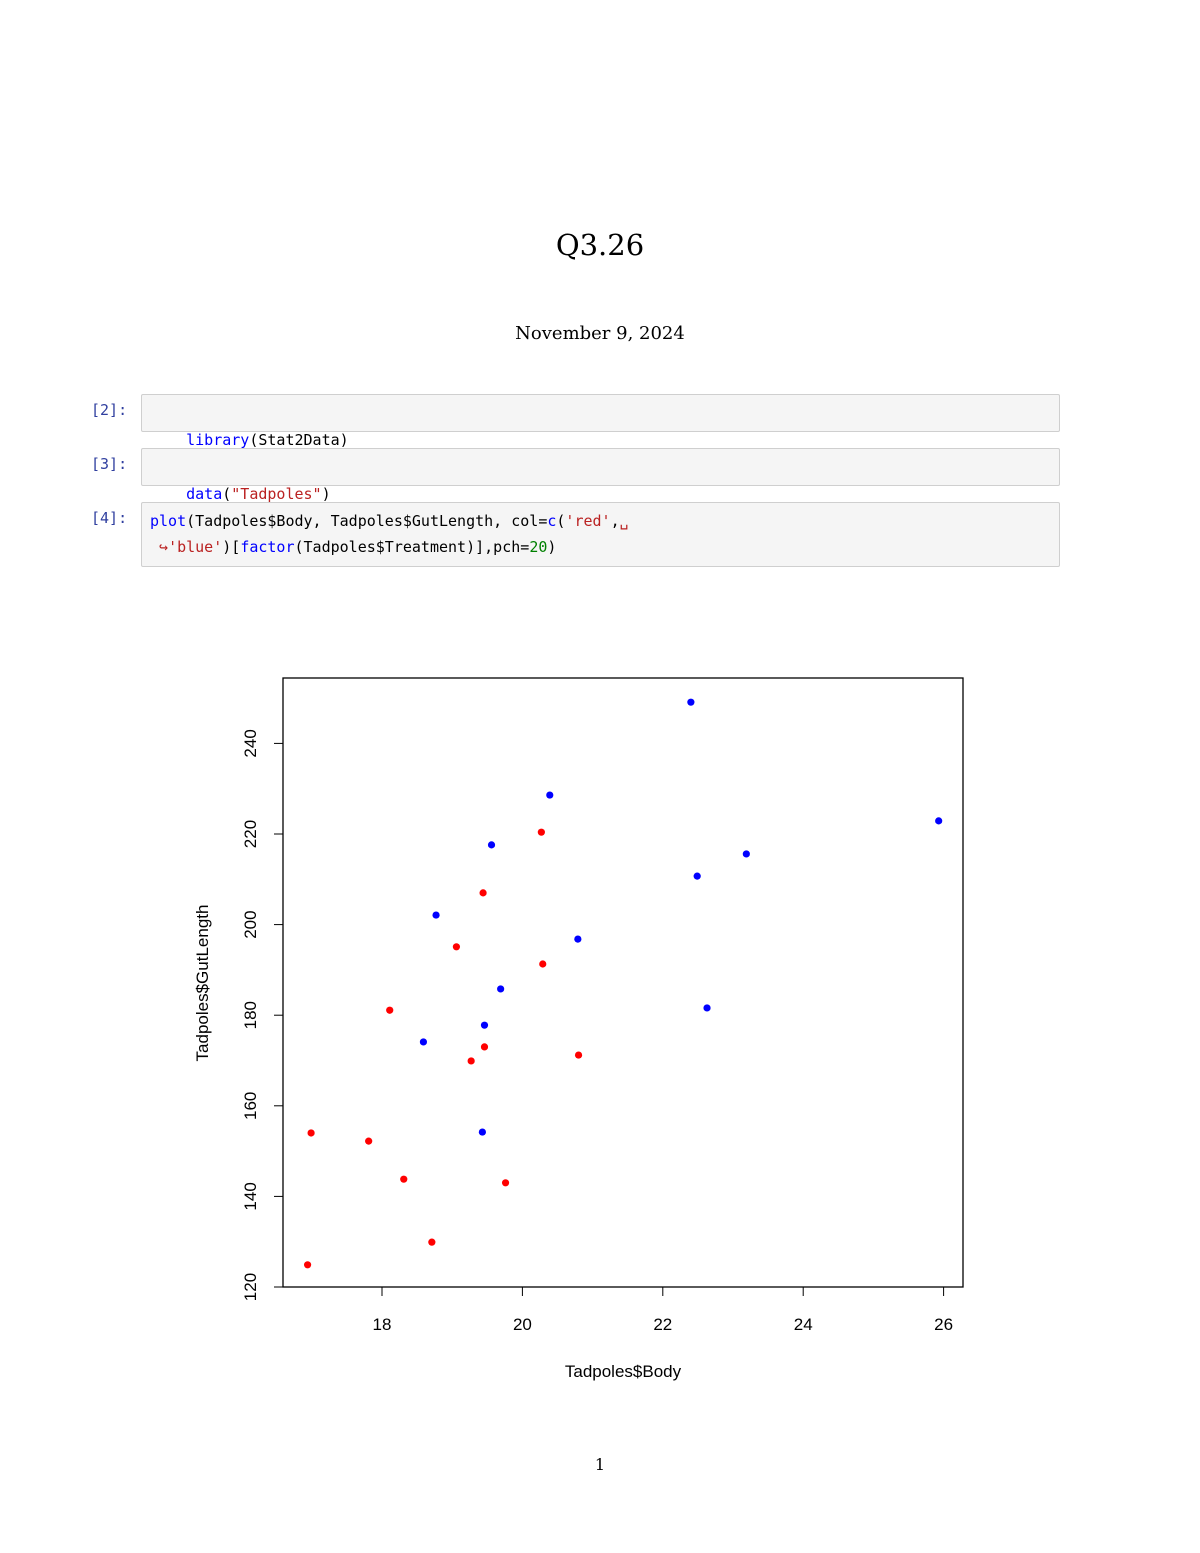 Image resolution: width=1200 pixels, height=1553 pixels. I want to click on x-tick-label: 18, so click(382, 1324).